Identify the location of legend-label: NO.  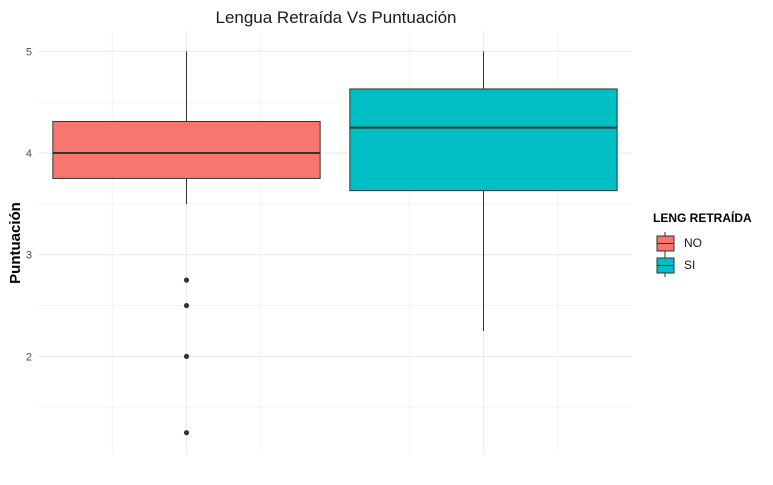
(693, 243).